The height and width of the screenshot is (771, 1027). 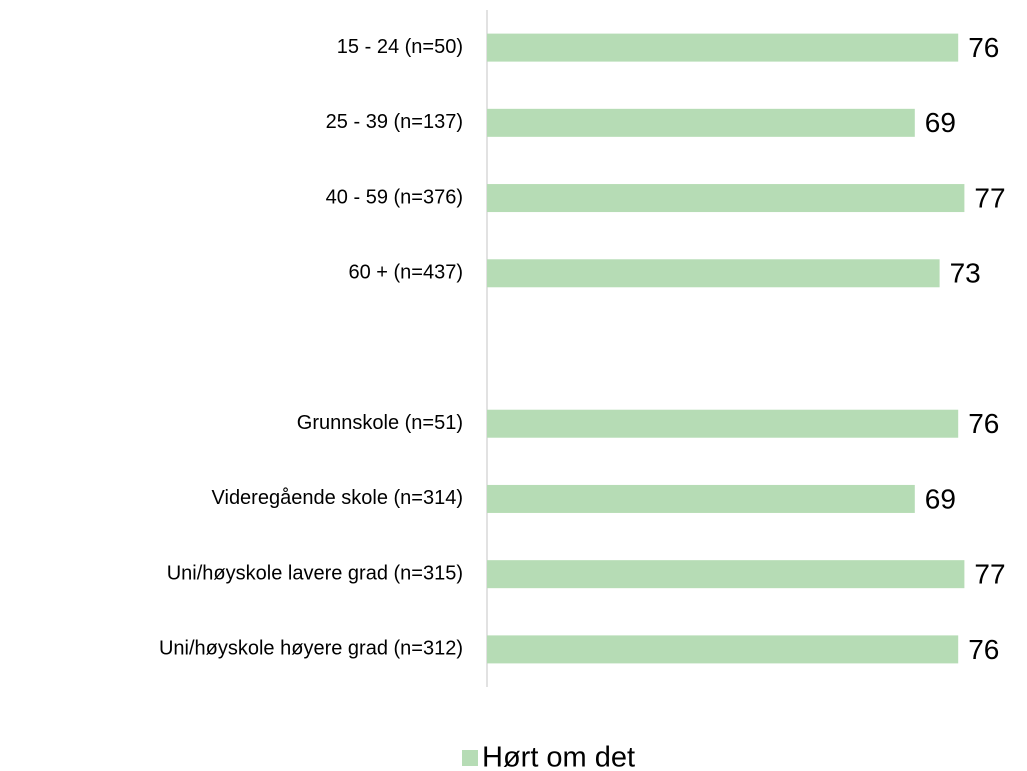 I want to click on legend-label: Hørt om det, so click(x=558, y=756).